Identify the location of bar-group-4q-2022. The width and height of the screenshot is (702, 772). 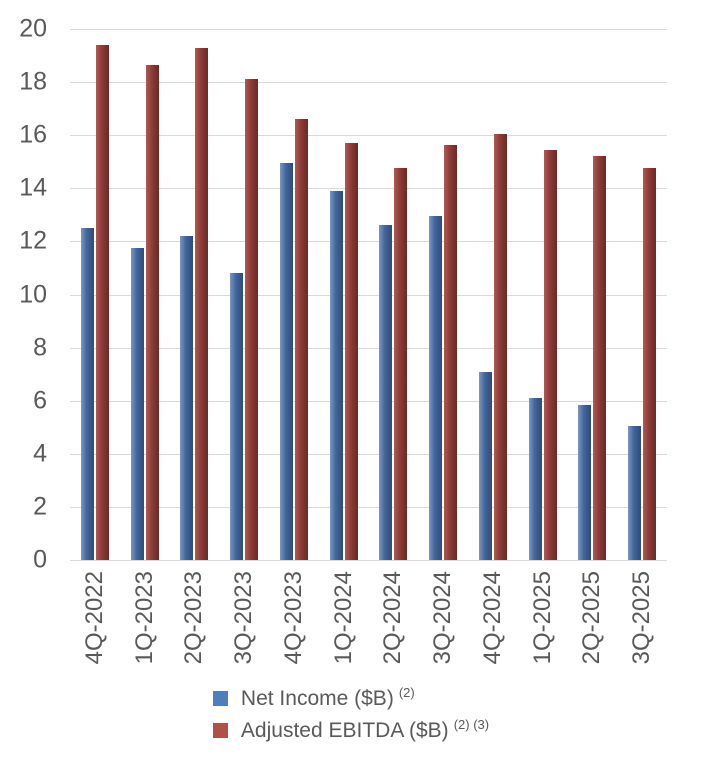
(95, 294).